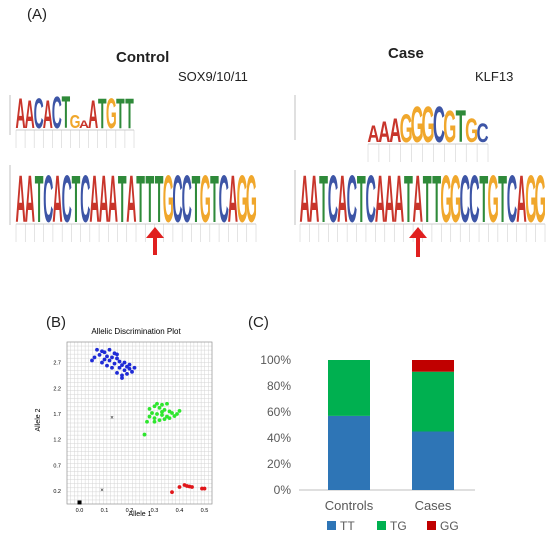 The image size is (550, 538). What do you see at coordinates (279, 386) in the screenshot?
I see `y-tick-label: 80%` at bounding box center [279, 386].